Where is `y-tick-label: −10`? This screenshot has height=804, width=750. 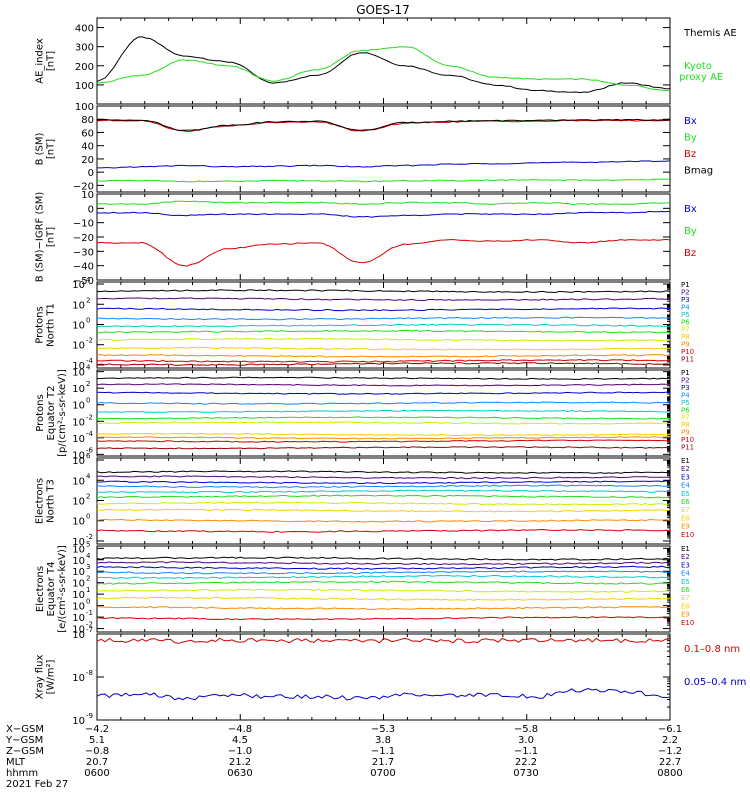 y-tick-label: −10 is located at coordinates (83, 224).